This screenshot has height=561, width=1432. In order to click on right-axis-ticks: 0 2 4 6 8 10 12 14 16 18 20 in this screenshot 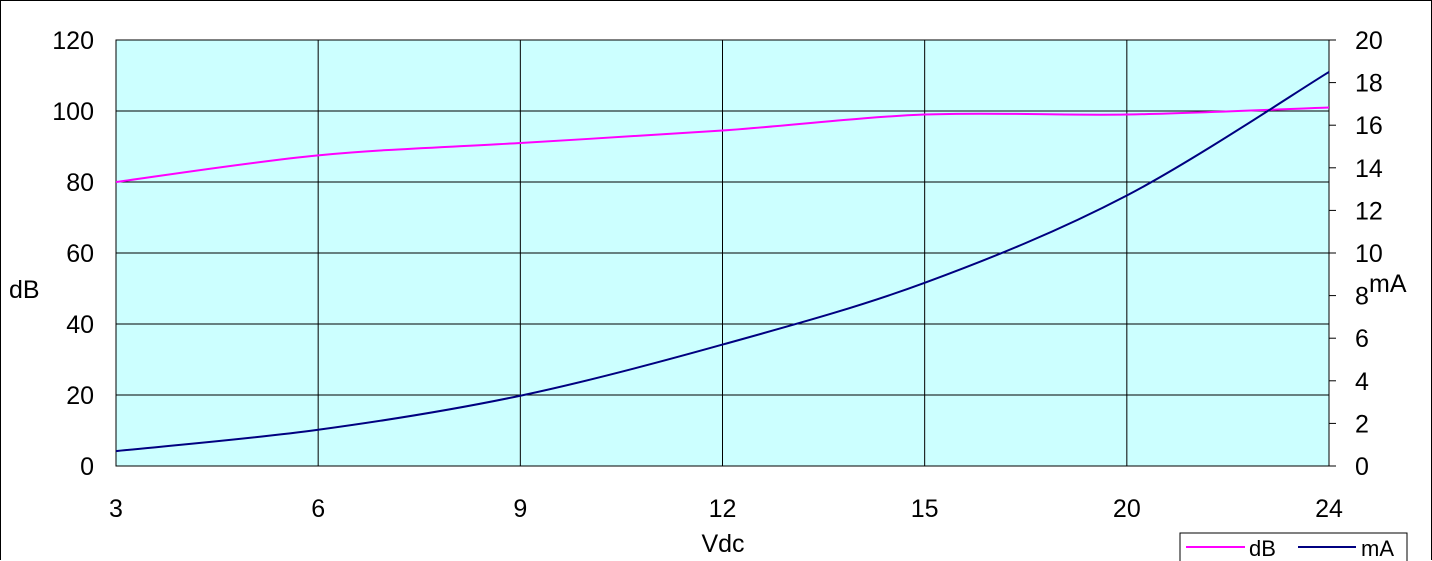, I will do `click(1356, 254)`.